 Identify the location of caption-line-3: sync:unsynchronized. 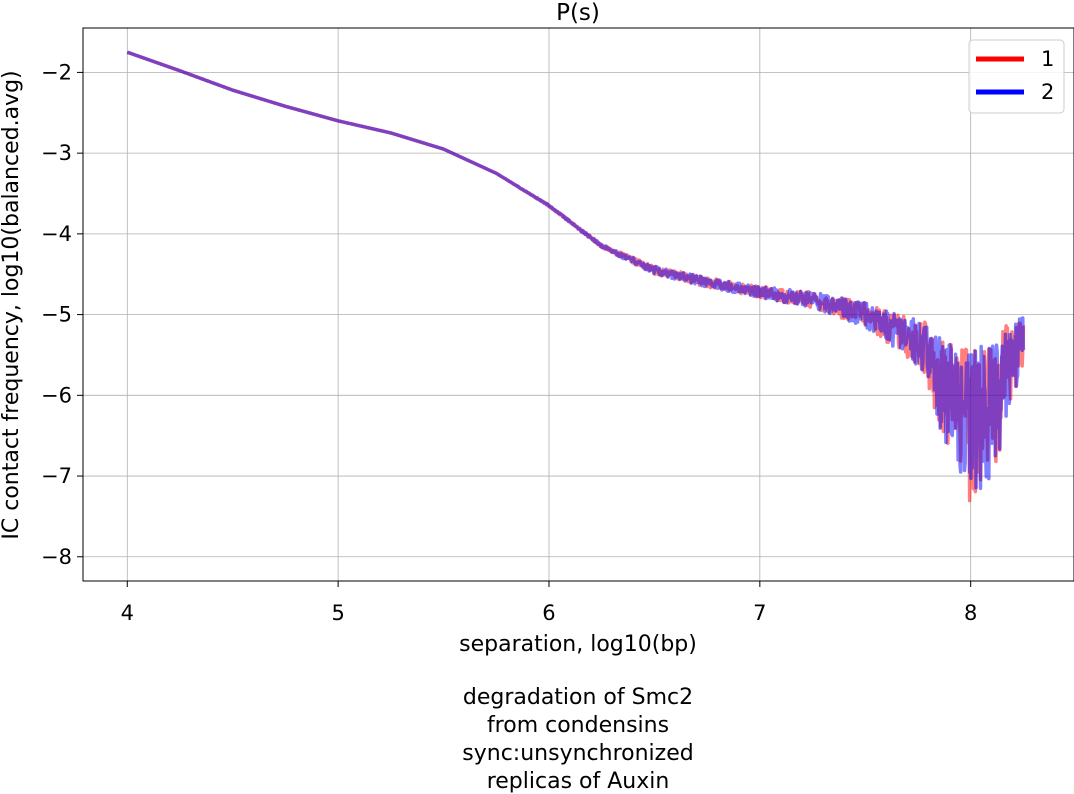
(577, 753).